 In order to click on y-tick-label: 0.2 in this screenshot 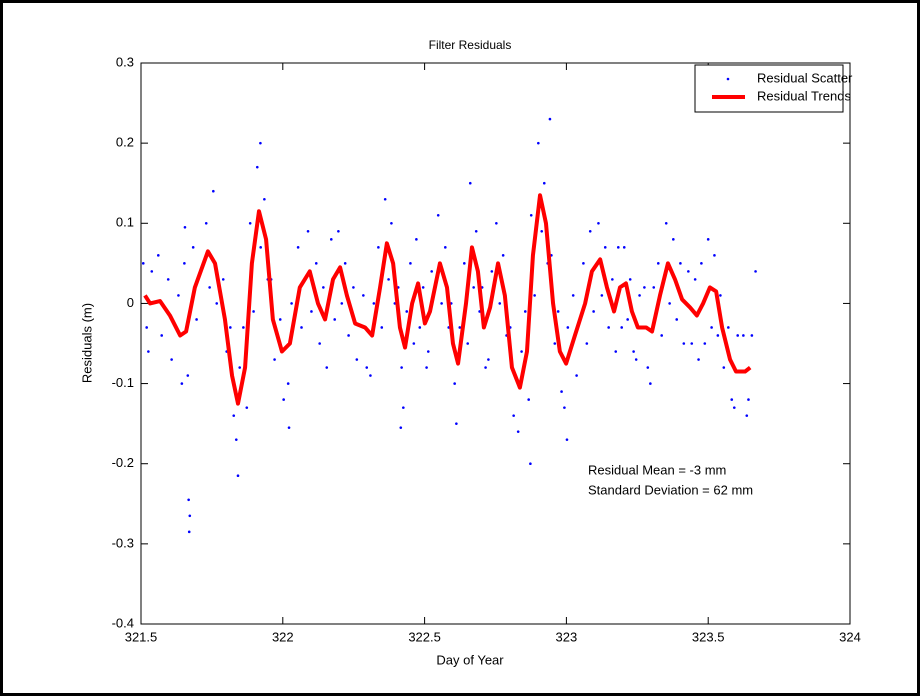, I will do `click(125, 142)`.